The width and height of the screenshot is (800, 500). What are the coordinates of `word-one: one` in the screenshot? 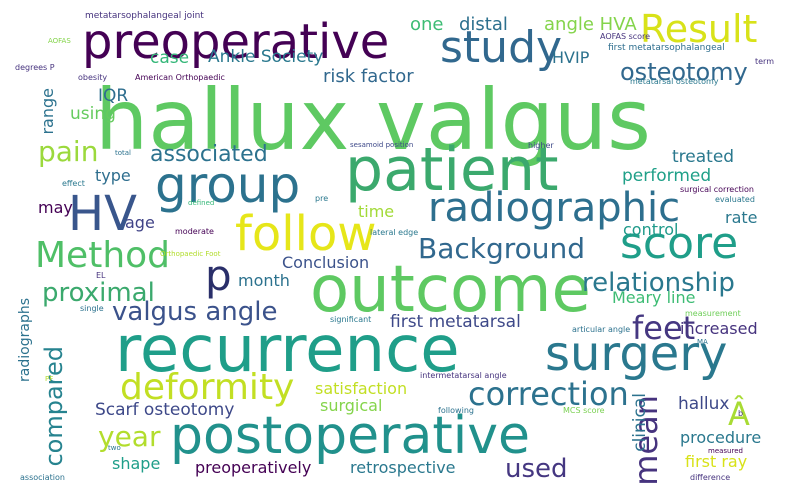 It's located at (427, 24).